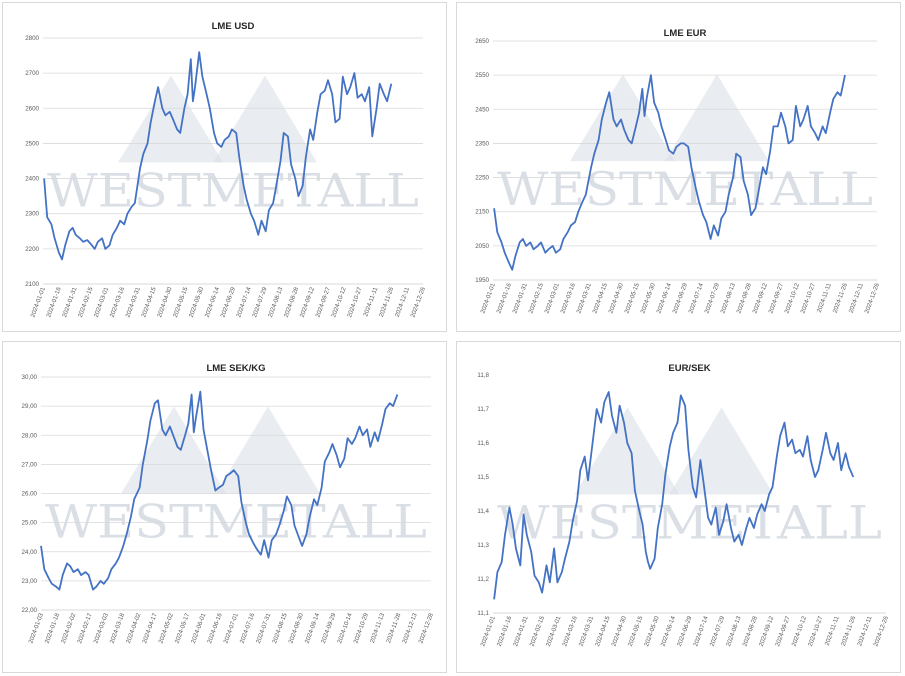 The width and height of the screenshot is (905, 676). I want to click on y-tick-label: 2500, so click(32, 143).